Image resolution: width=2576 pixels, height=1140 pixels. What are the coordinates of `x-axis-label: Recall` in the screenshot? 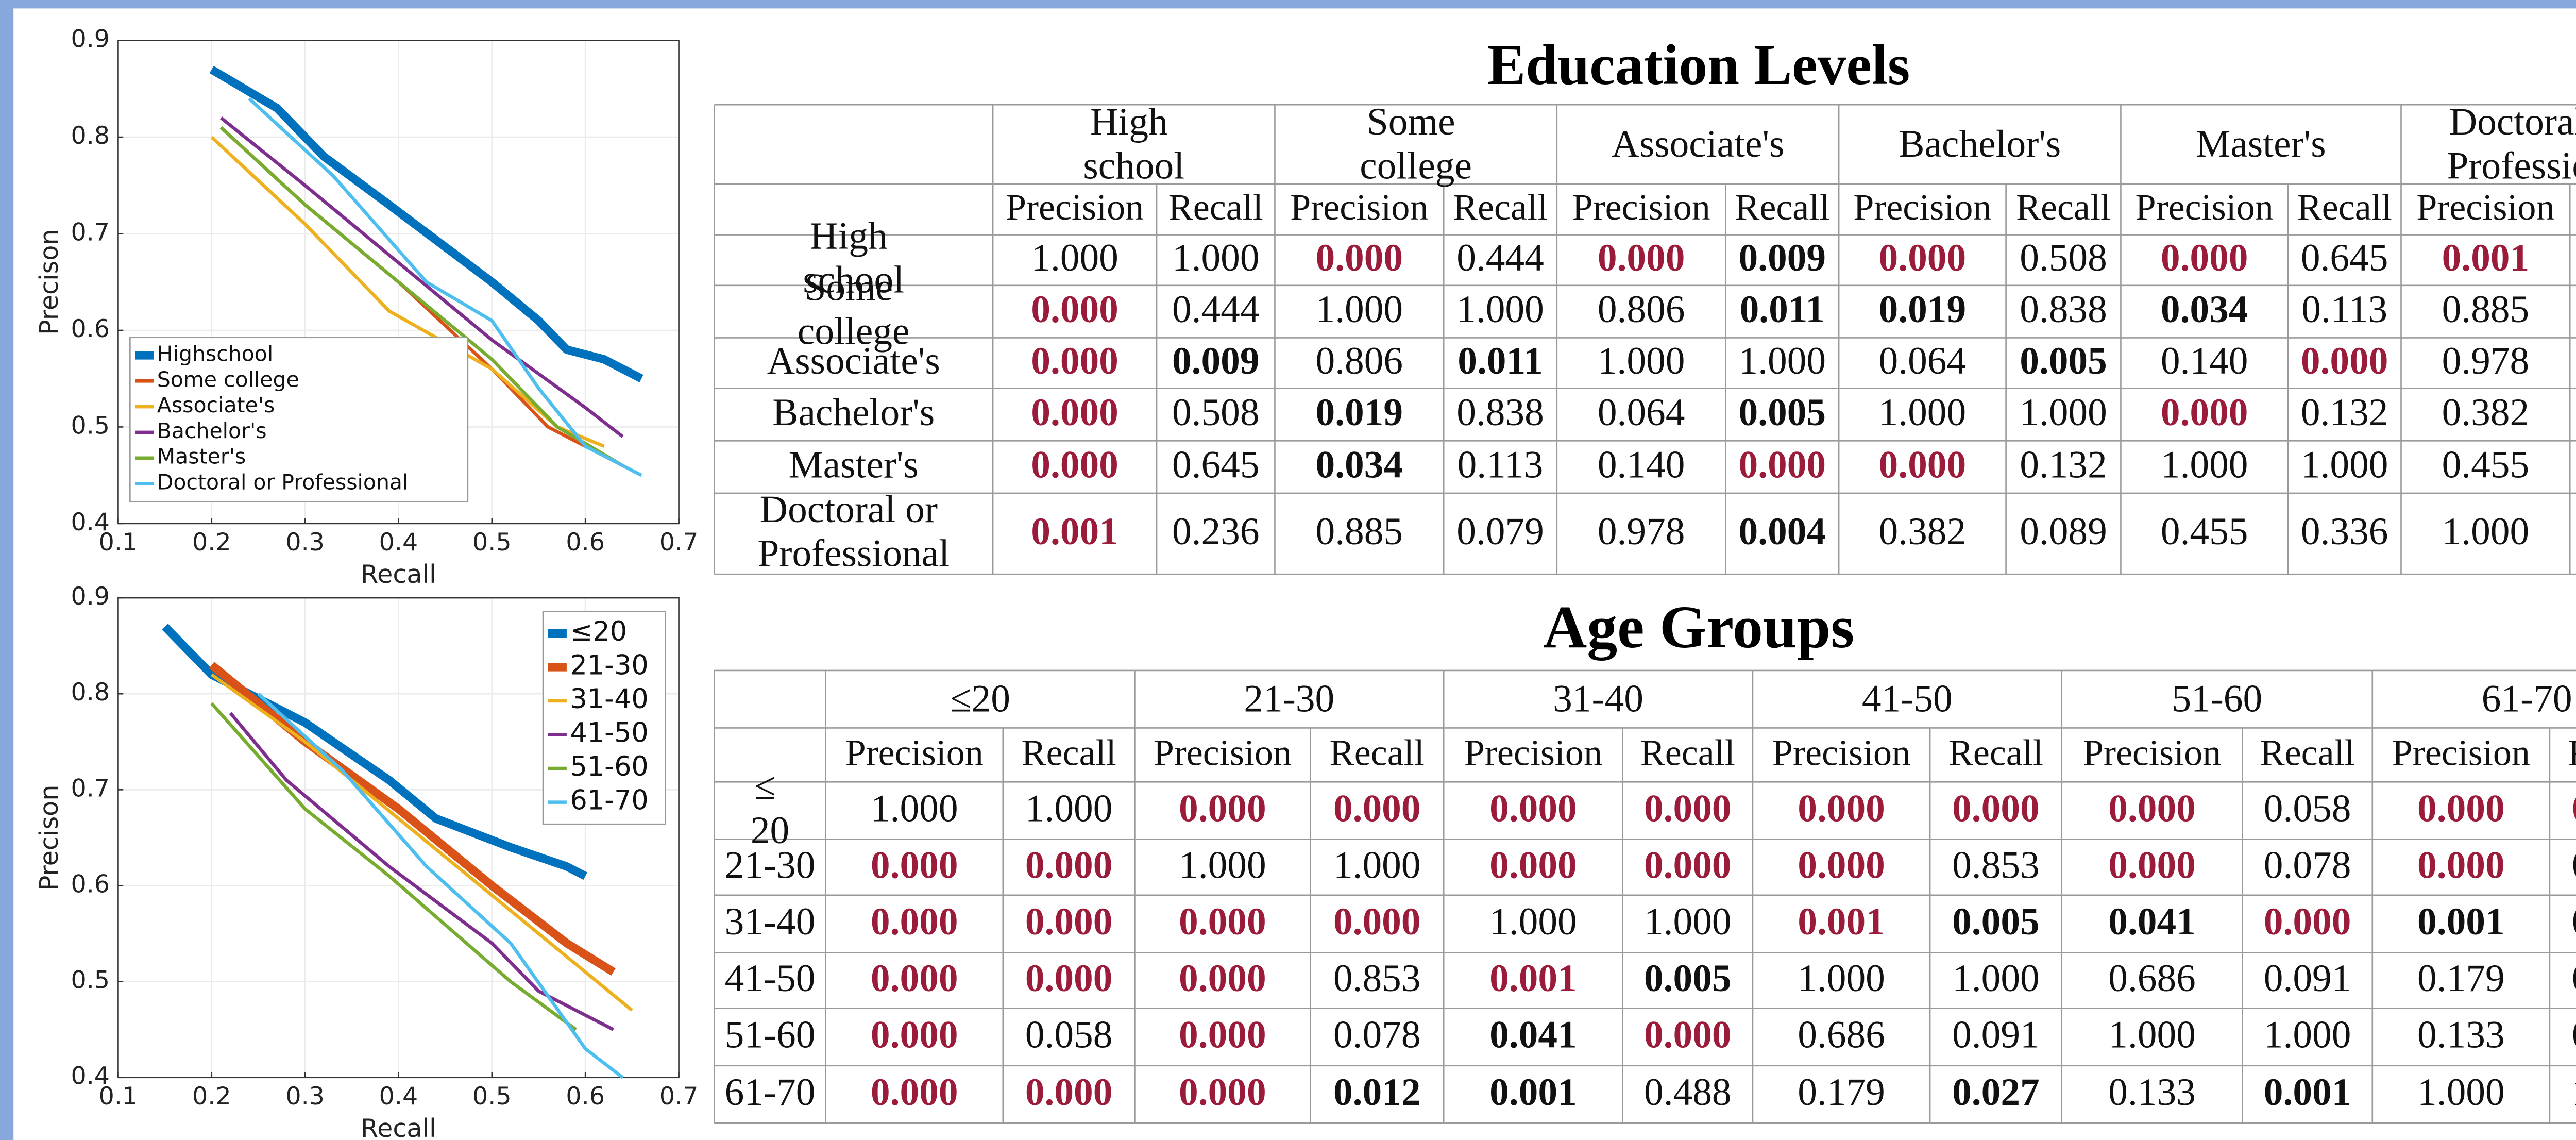 It's located at (398, 574).